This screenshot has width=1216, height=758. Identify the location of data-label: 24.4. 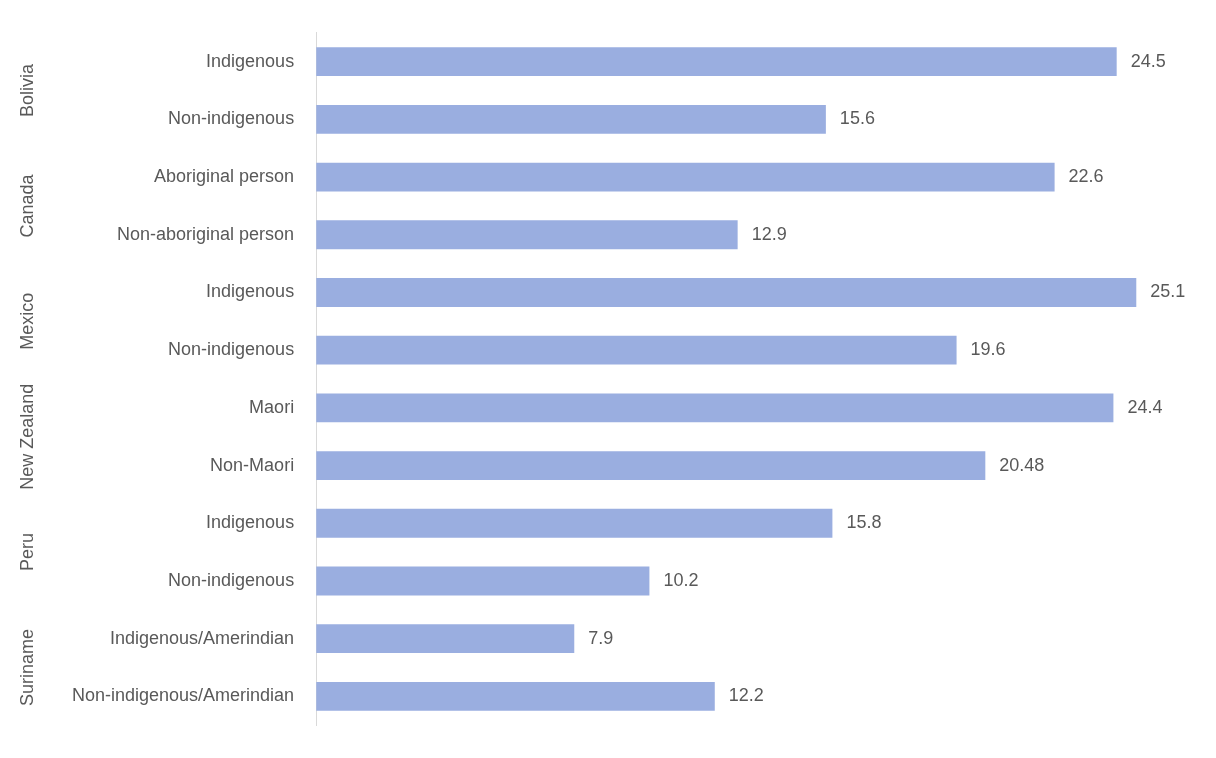
(1145, 406).